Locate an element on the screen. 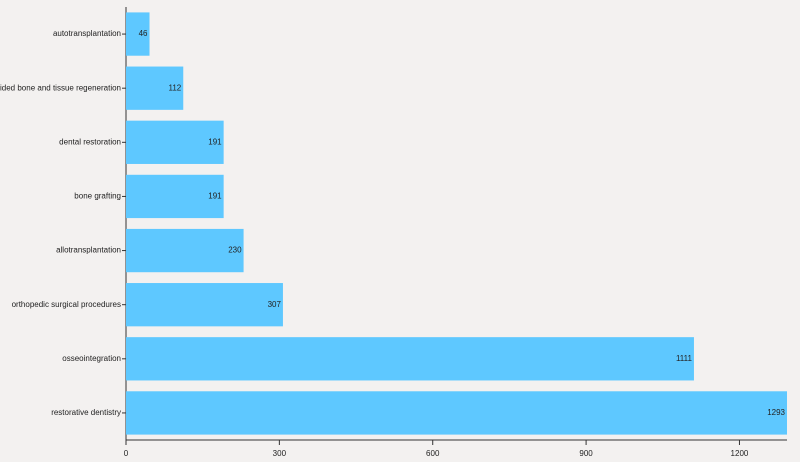  value-label: 307 is located at coordinates (275, 304).